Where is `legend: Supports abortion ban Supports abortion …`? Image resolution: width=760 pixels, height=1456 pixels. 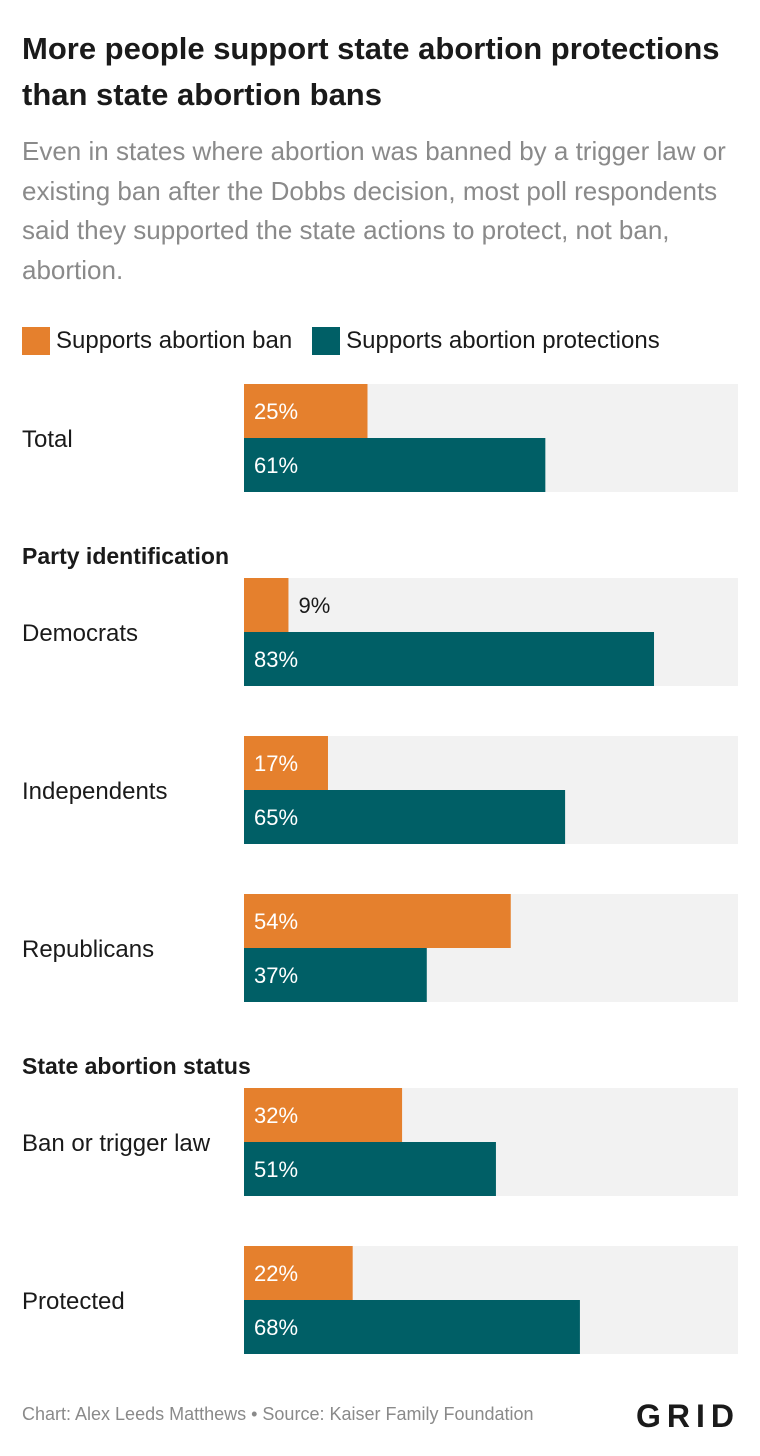 legend: Supports abortion ban Supports abortion … is located at coordinates (351, 341).